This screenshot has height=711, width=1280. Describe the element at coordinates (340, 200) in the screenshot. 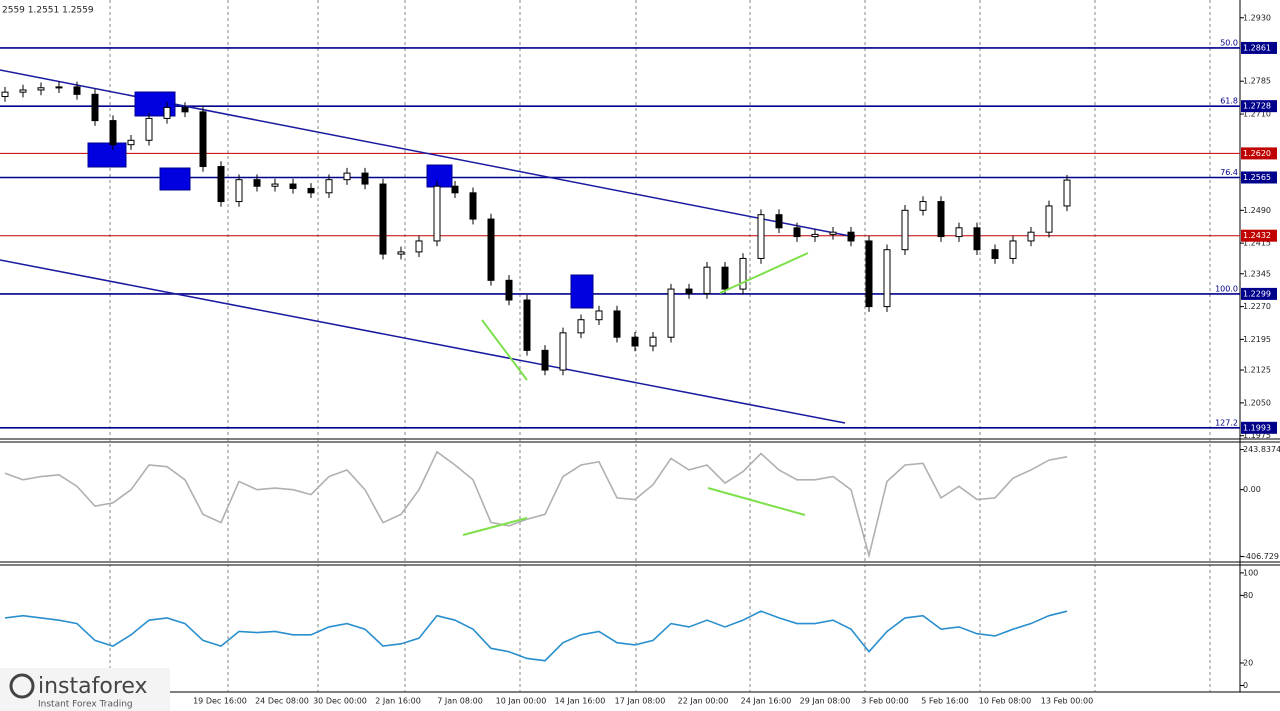

I see `zones` at that location.